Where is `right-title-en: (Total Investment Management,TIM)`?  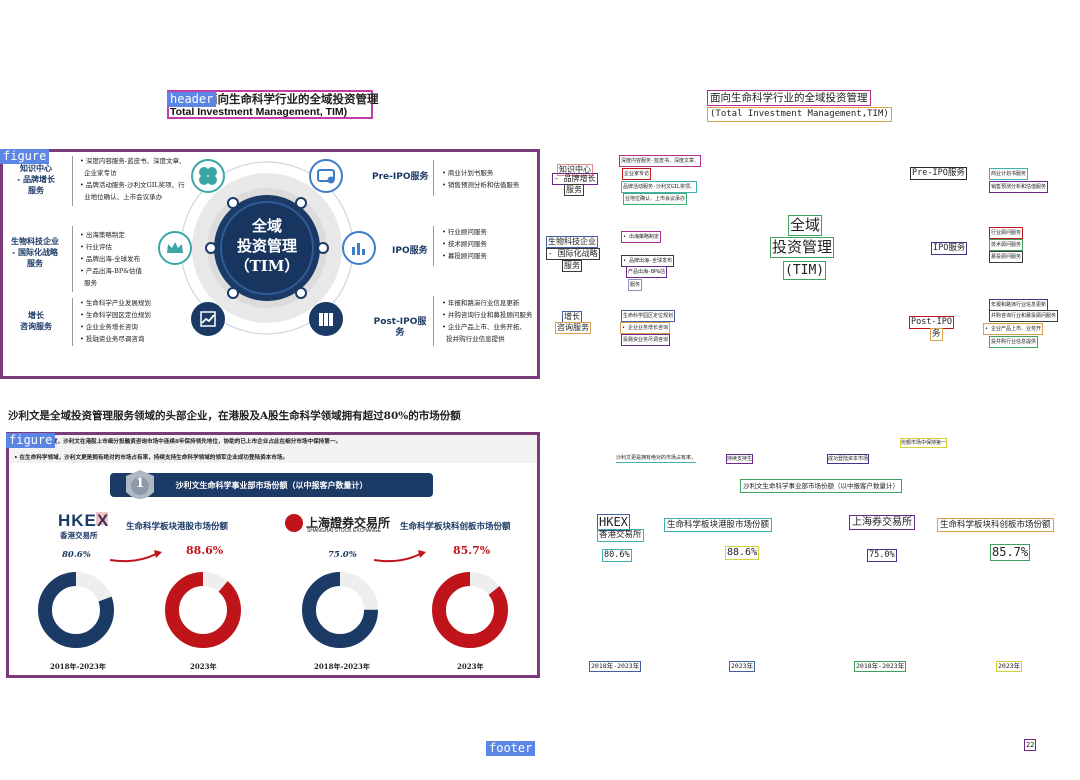
right-title-en: (Total Investment Management,TIM) is located at coordinates (799, 114).